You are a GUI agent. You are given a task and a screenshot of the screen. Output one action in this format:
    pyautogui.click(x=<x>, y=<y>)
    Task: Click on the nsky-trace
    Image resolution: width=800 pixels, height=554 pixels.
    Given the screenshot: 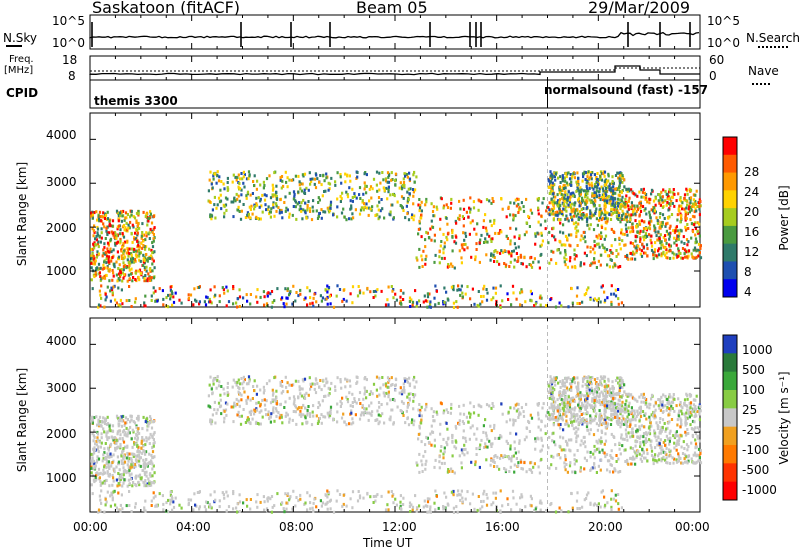 What is the action you would take?
    pyautogui.click(x=394, y=35)
    